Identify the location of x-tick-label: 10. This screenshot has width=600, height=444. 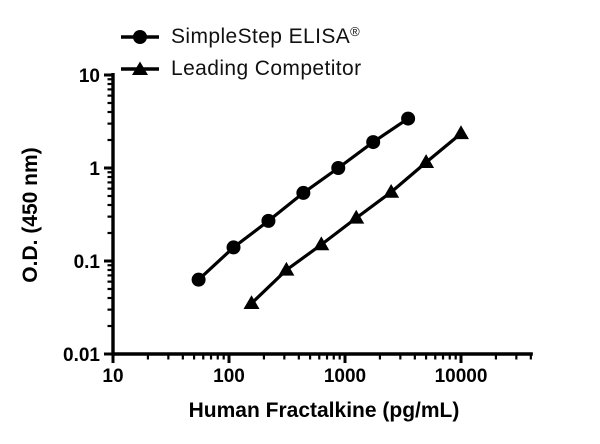
(112, 376).